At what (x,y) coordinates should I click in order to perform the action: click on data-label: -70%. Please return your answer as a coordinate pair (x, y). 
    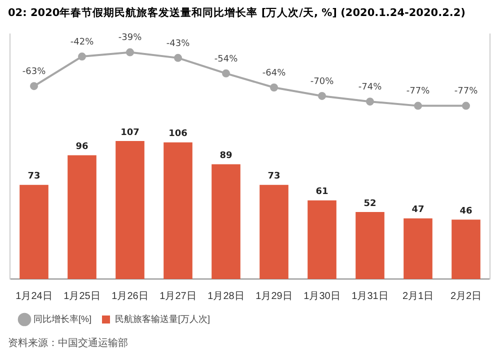
    Looking at the image, I should click on (322, 81).